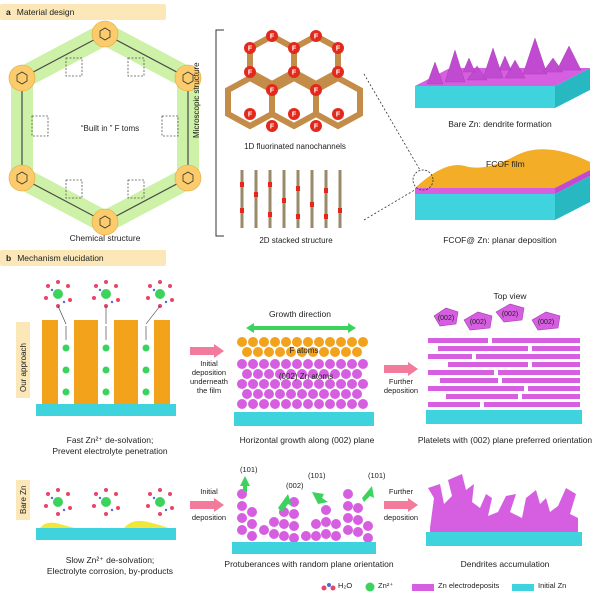  Describe the element at coordinates (106, 514) in the screenshot. I see `bare-zn-slow-desolvation` at that location.